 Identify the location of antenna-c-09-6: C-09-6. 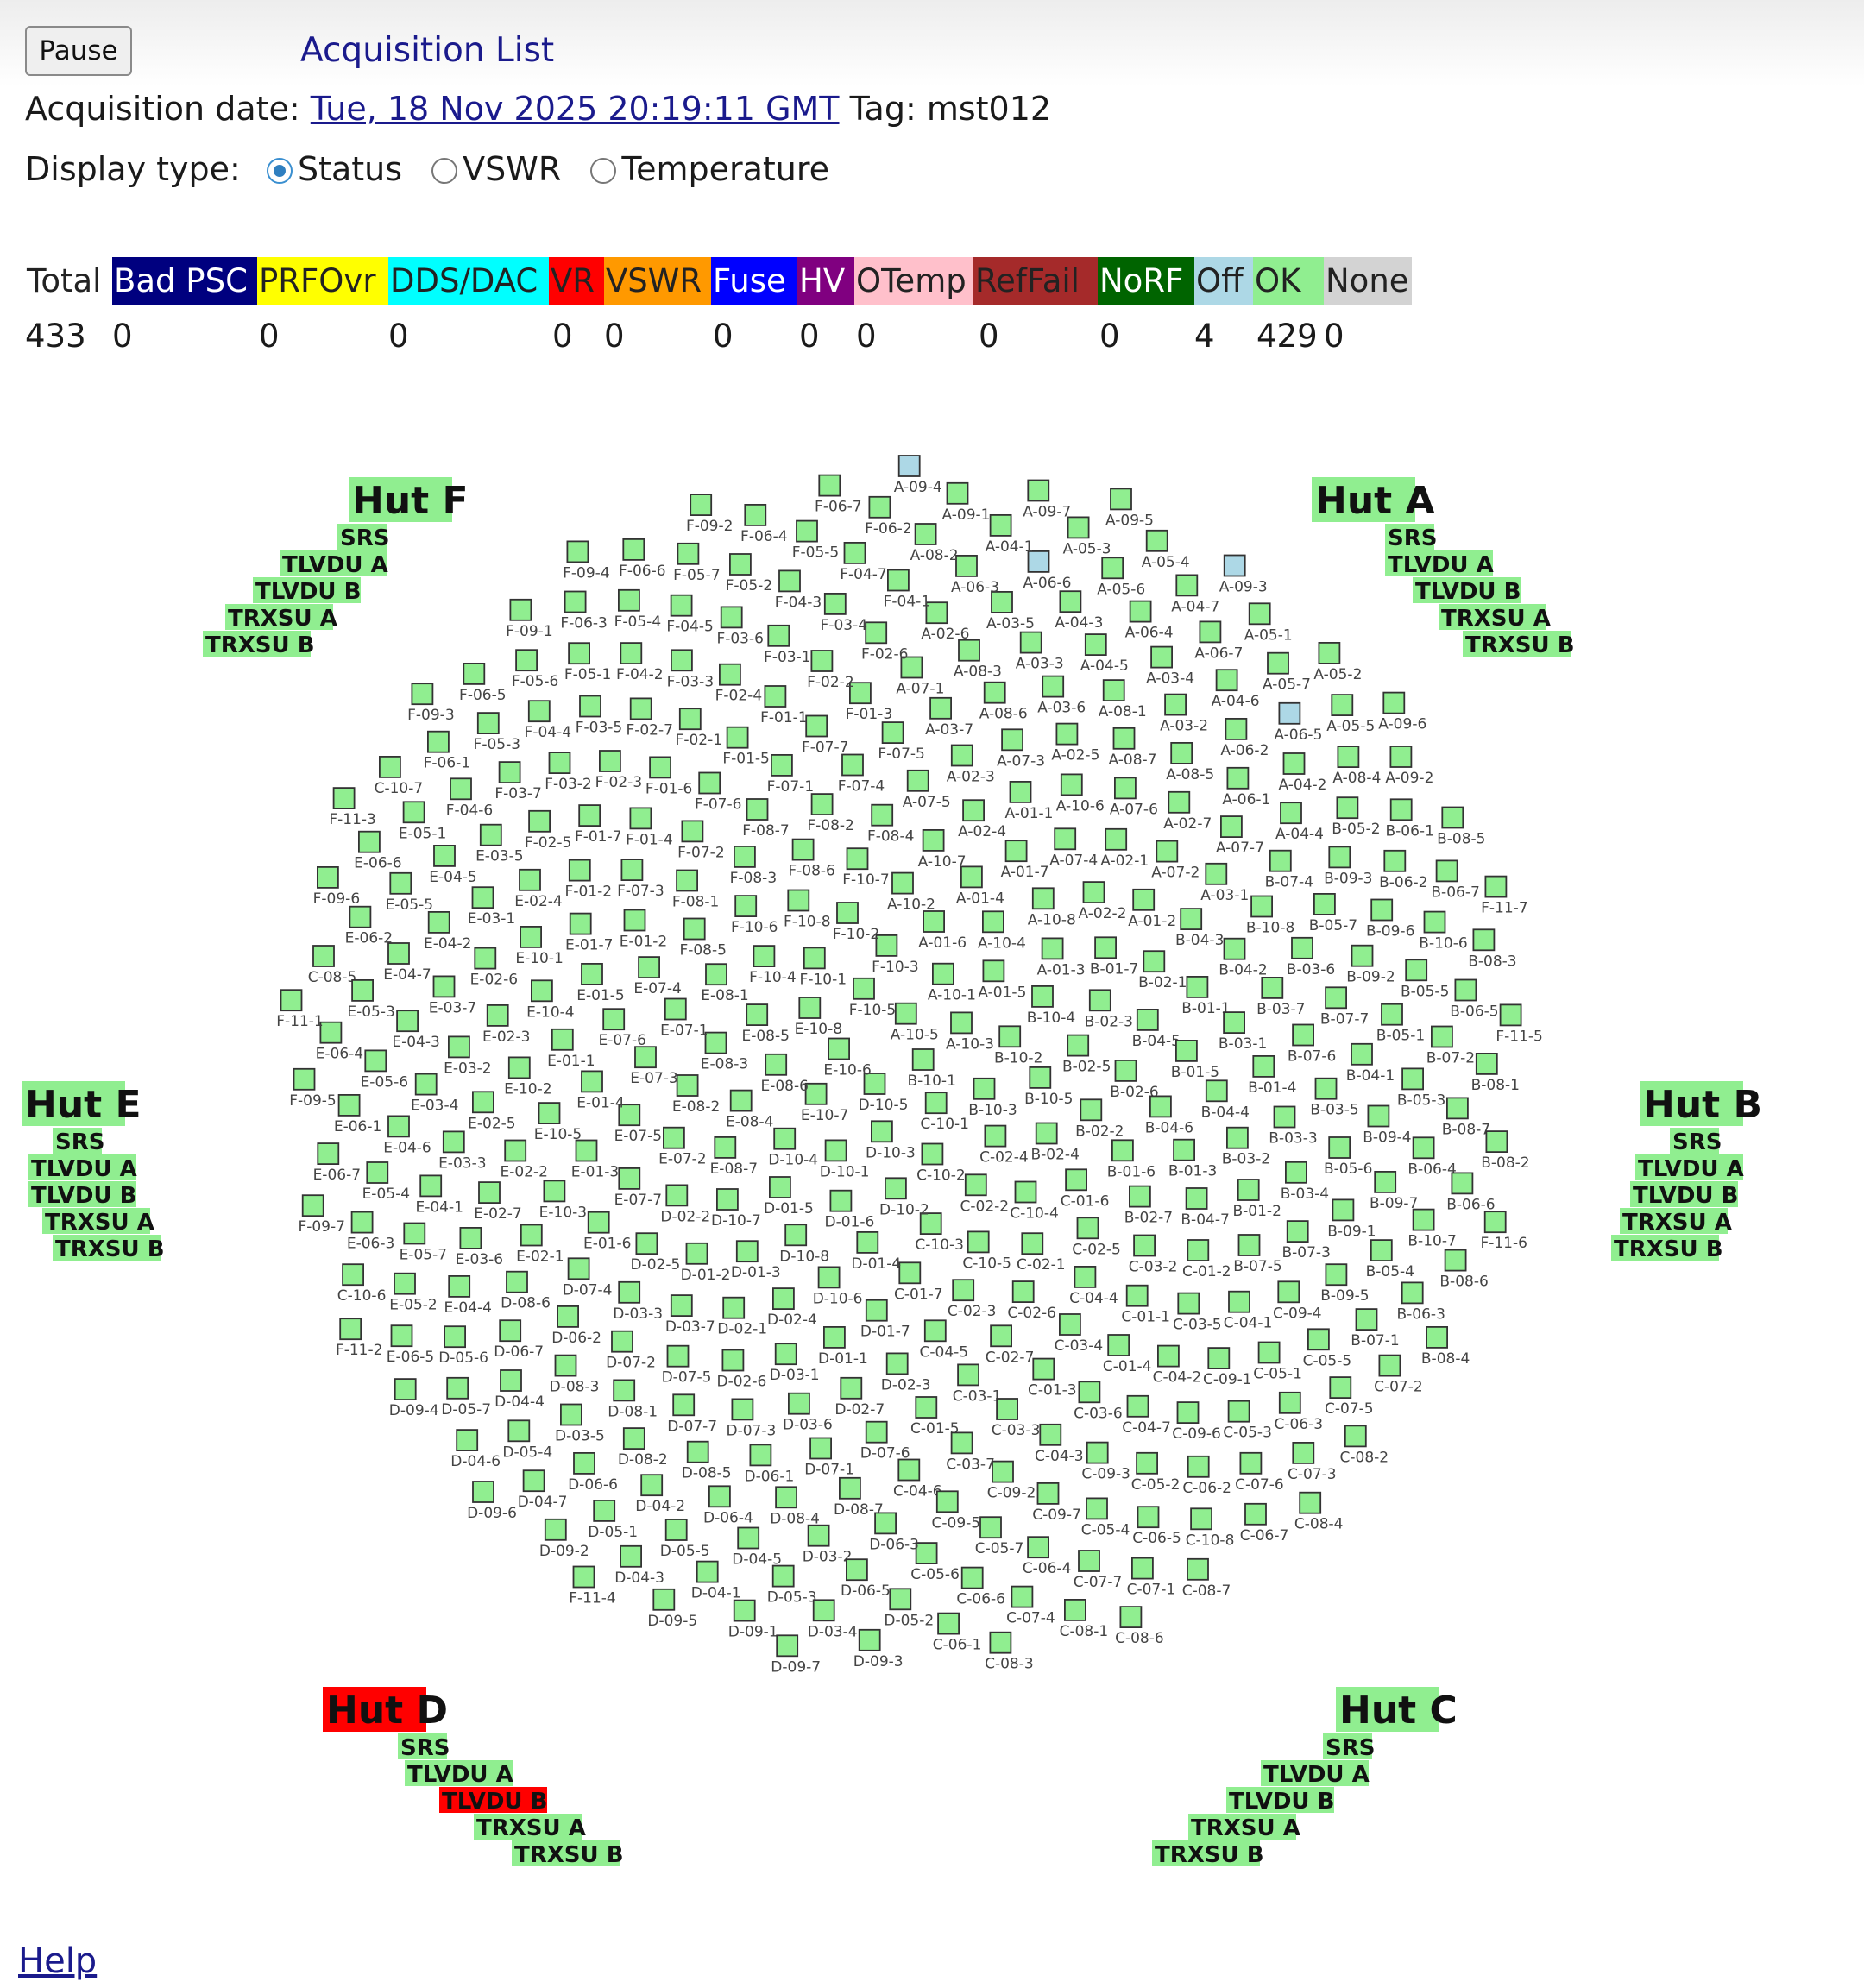
(1196, 1422).